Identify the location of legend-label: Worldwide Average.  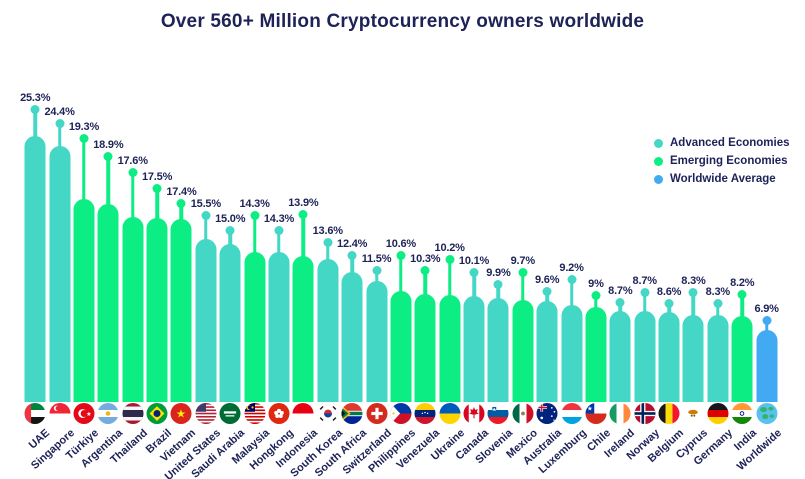
(723, 179).